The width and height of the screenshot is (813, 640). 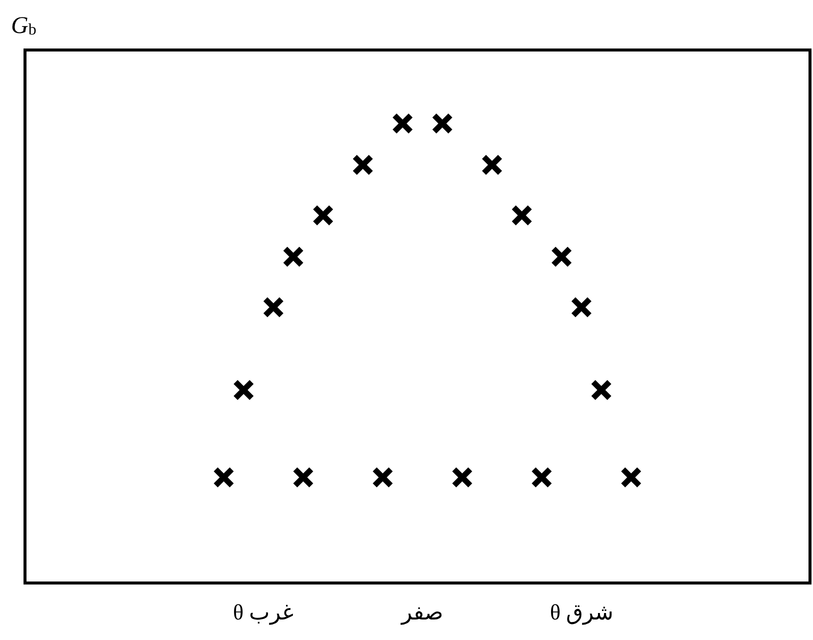 I want to click on x-tick-label: صفر, so click(x=422, y=613).